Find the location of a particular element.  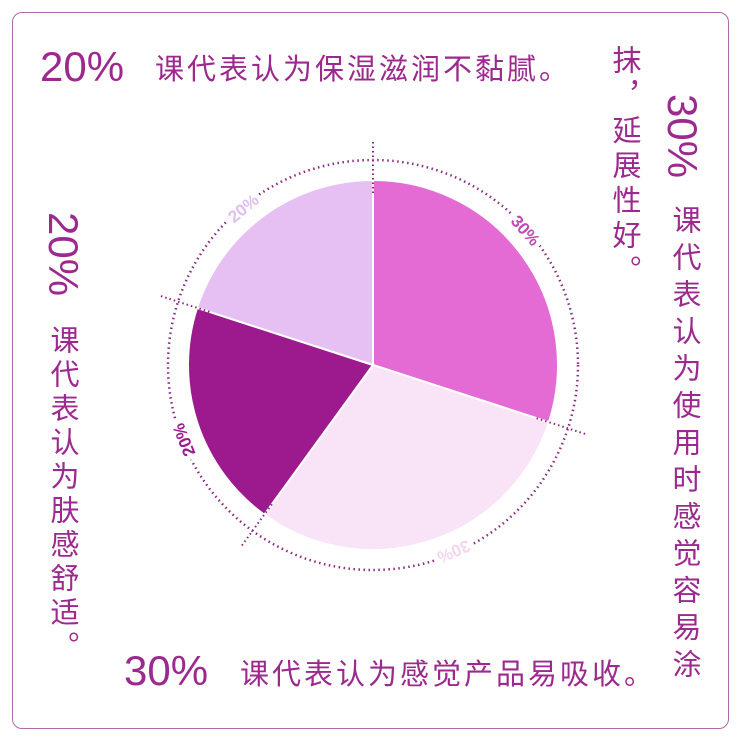

bottom-caption: 课代表认为感觉产品易吸收。 is located at coordinates (448, 674).